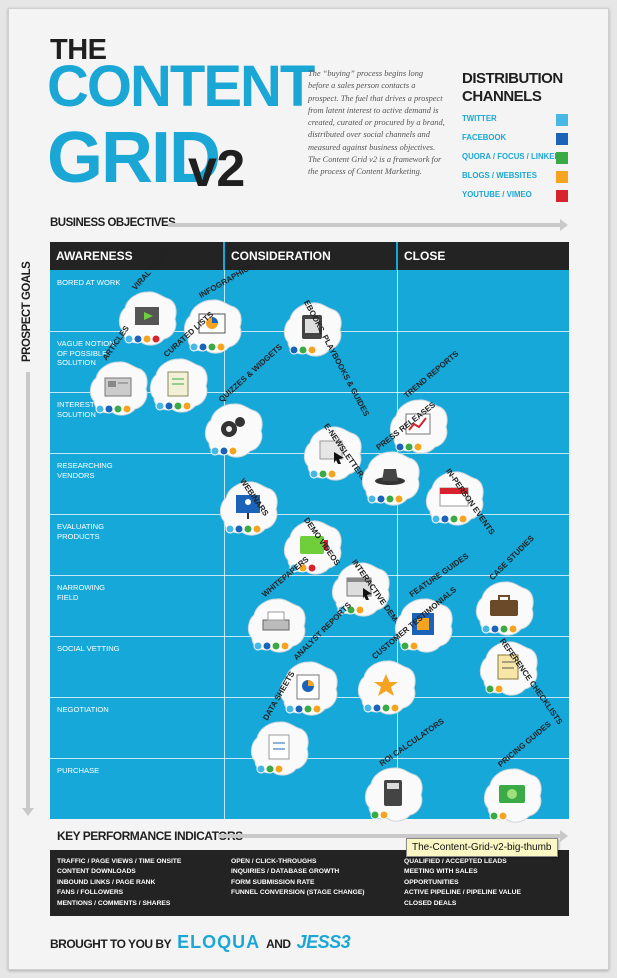  I want to click on presenter-screen-icon, so click(248, 507).